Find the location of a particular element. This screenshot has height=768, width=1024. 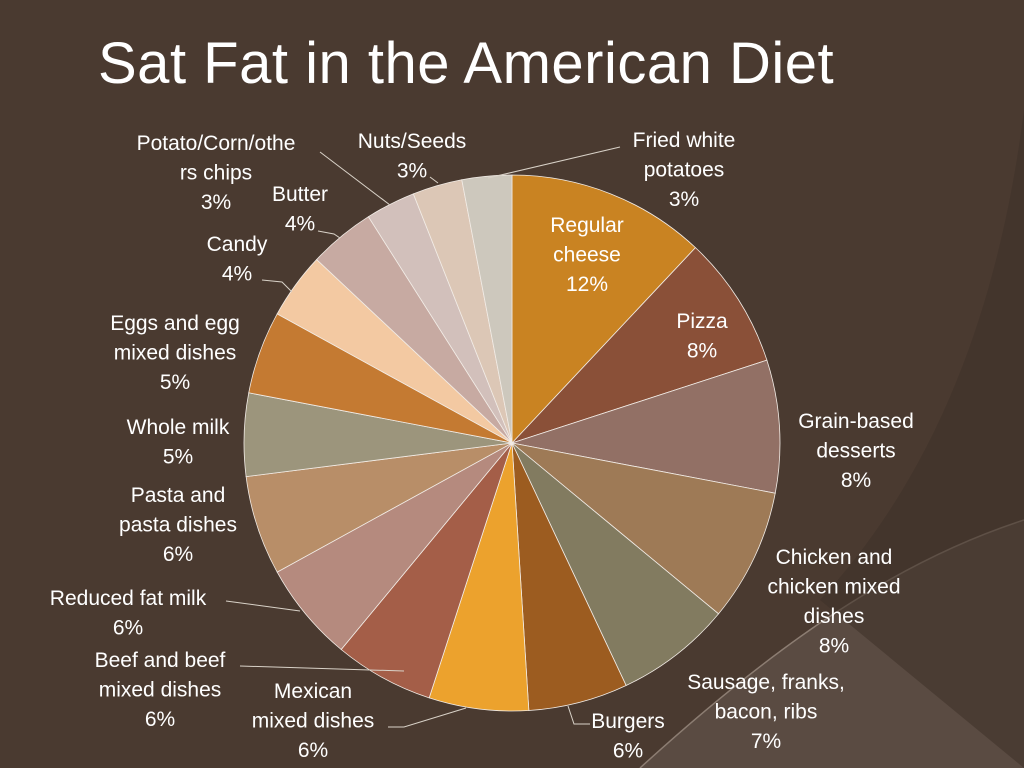

slice-value-fried-white-potatoes: 3% is located at coordinates (684, 199).